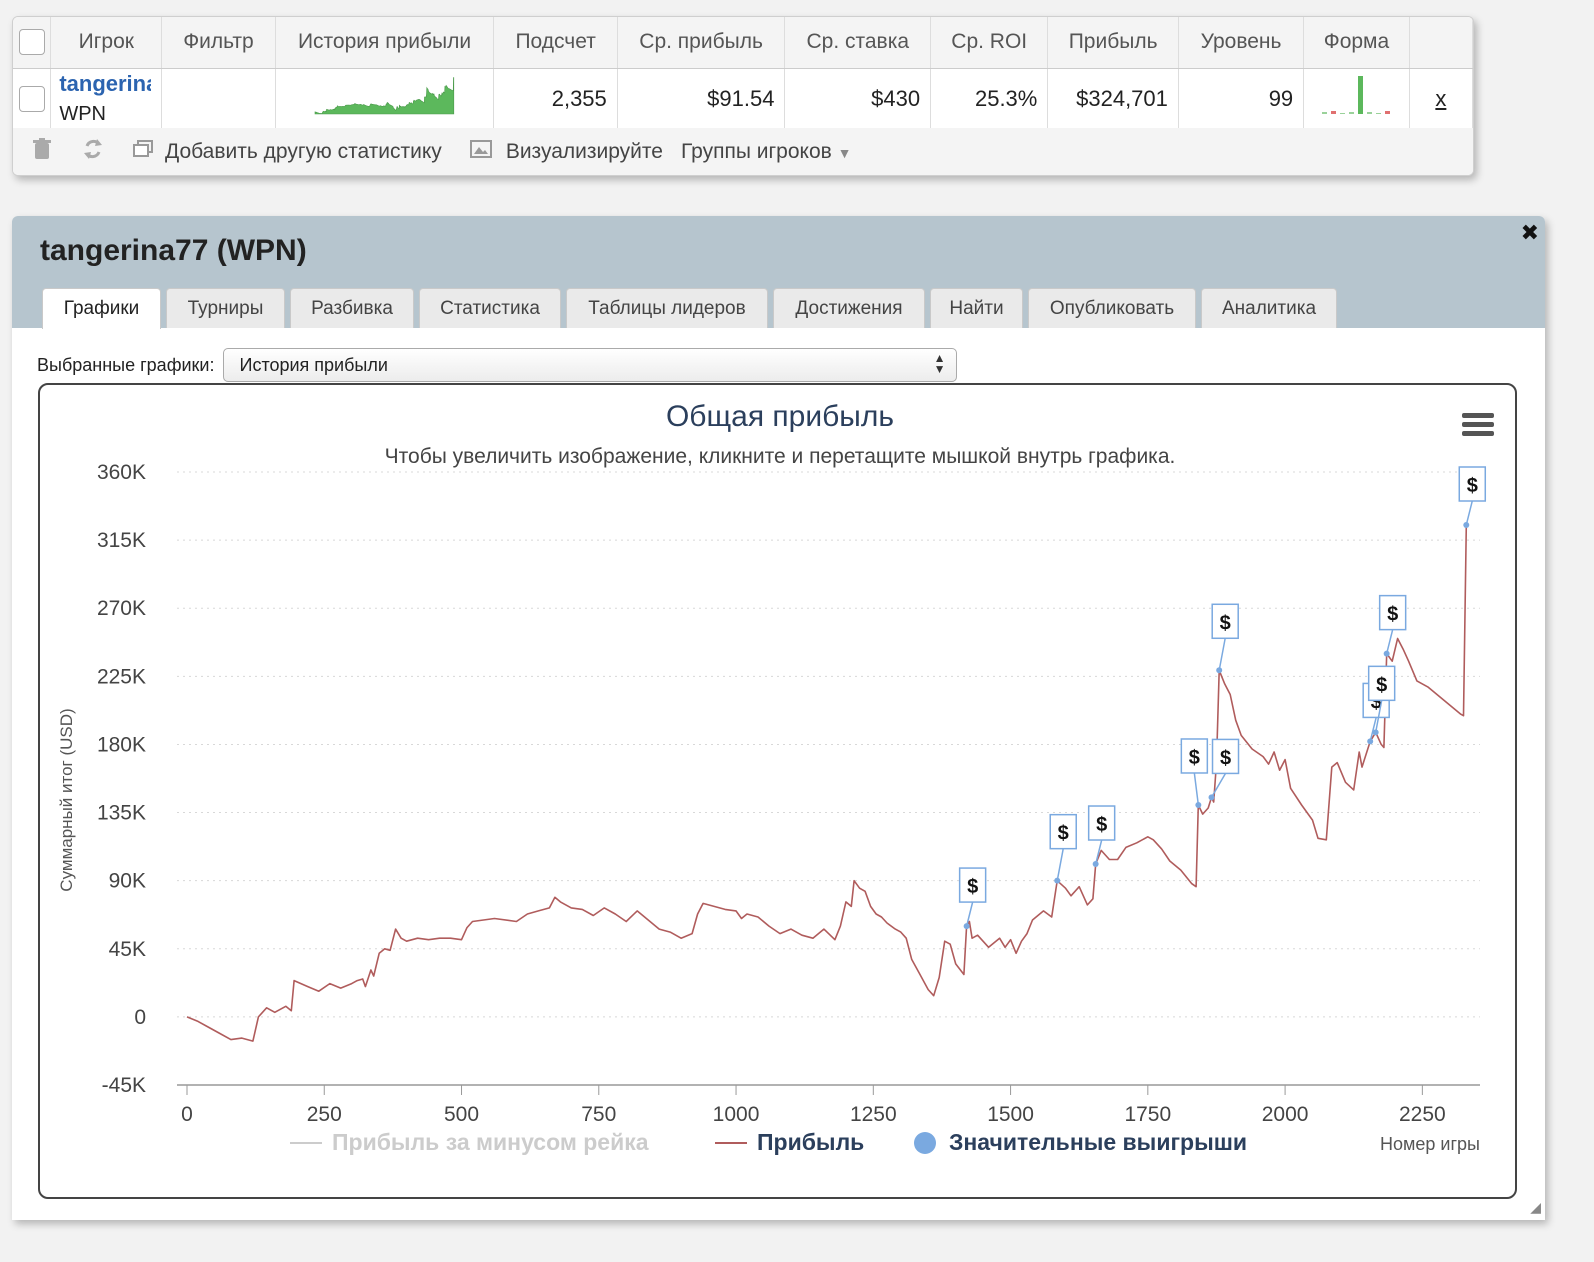 The width and height of the screenshot is (1594, 1262). What do you see at coordinates (106, 99) in the screenshot?
I see `player-cell: tangerina77 WPN` at bounding box center [106, 99].